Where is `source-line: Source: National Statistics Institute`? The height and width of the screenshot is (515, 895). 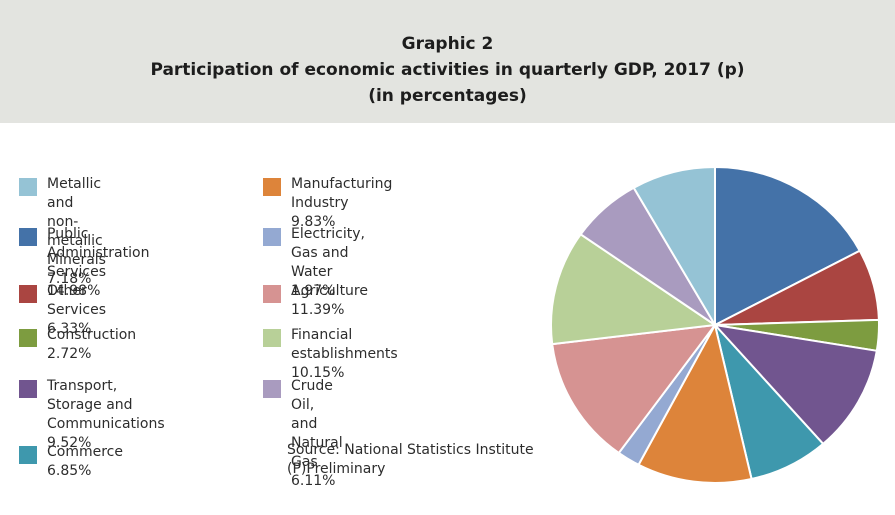
source-line: Source: National Statistics Institute is located at coordinates (410, 450).